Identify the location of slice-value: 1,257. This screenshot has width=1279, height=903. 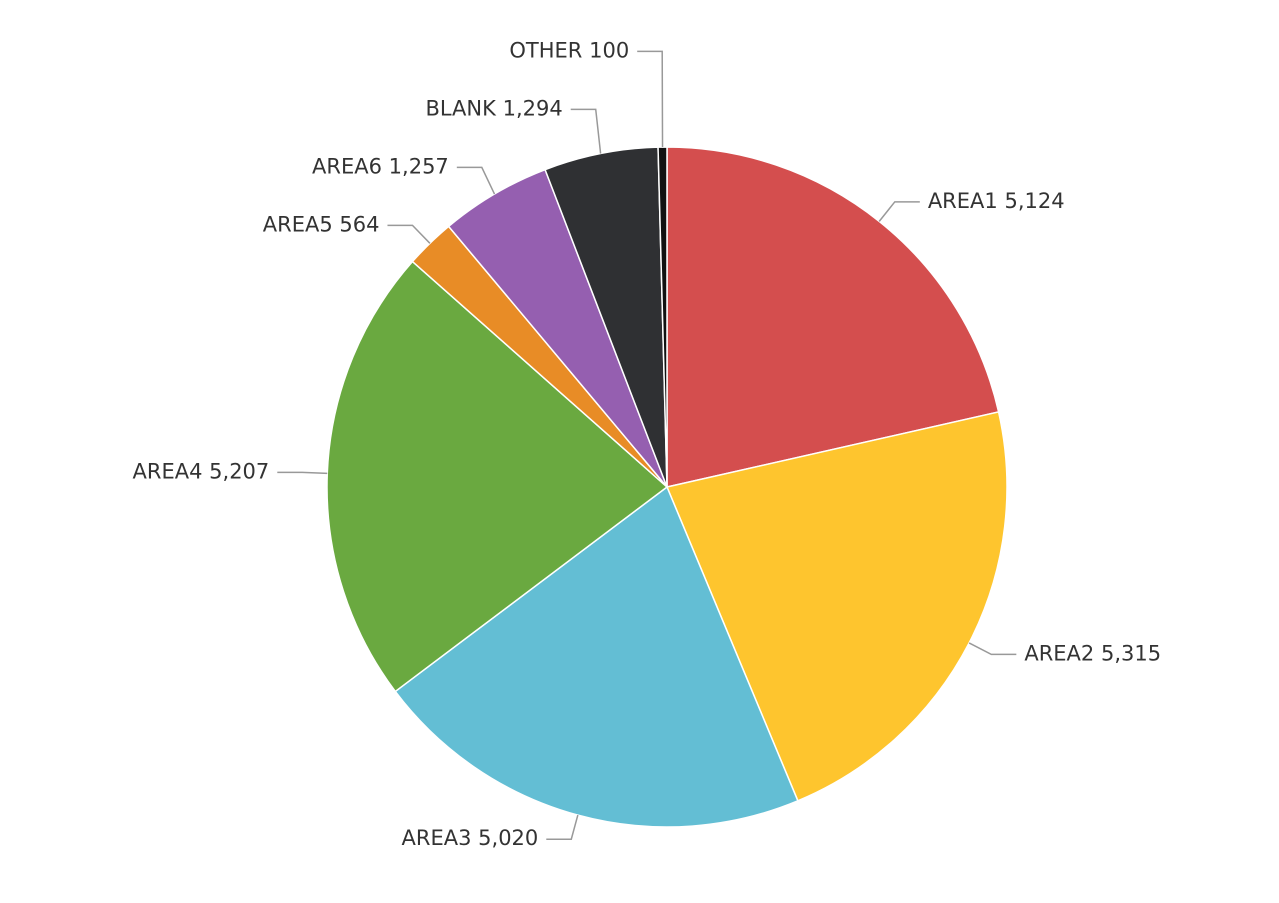
(419, 166).